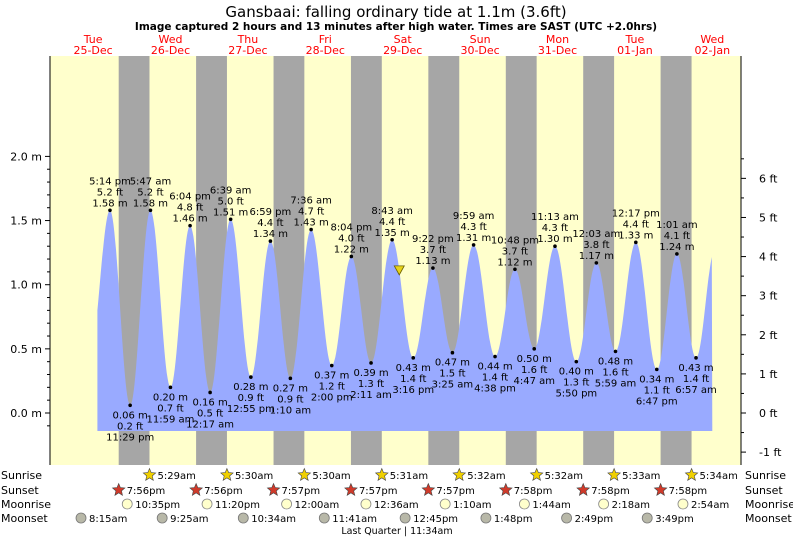 The image size is (793, 539). Describe the element at coordinates (768, 374) in the screenshot. I see `right-tick-label: 1 ft` at that location.